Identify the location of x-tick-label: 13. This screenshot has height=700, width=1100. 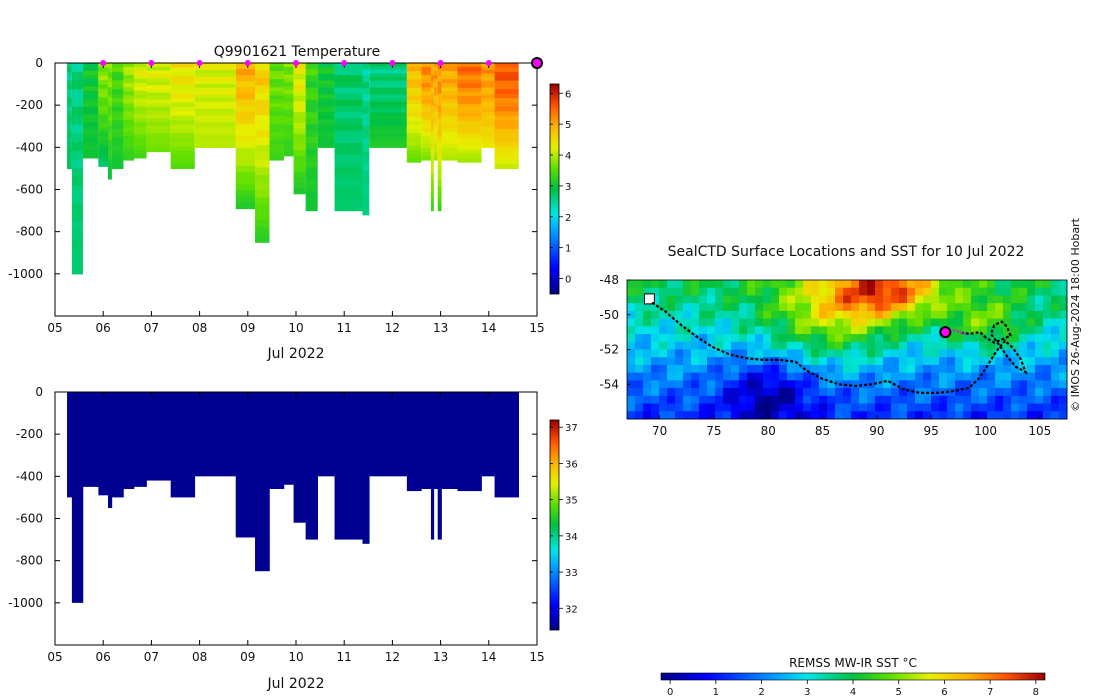
(440, 657).